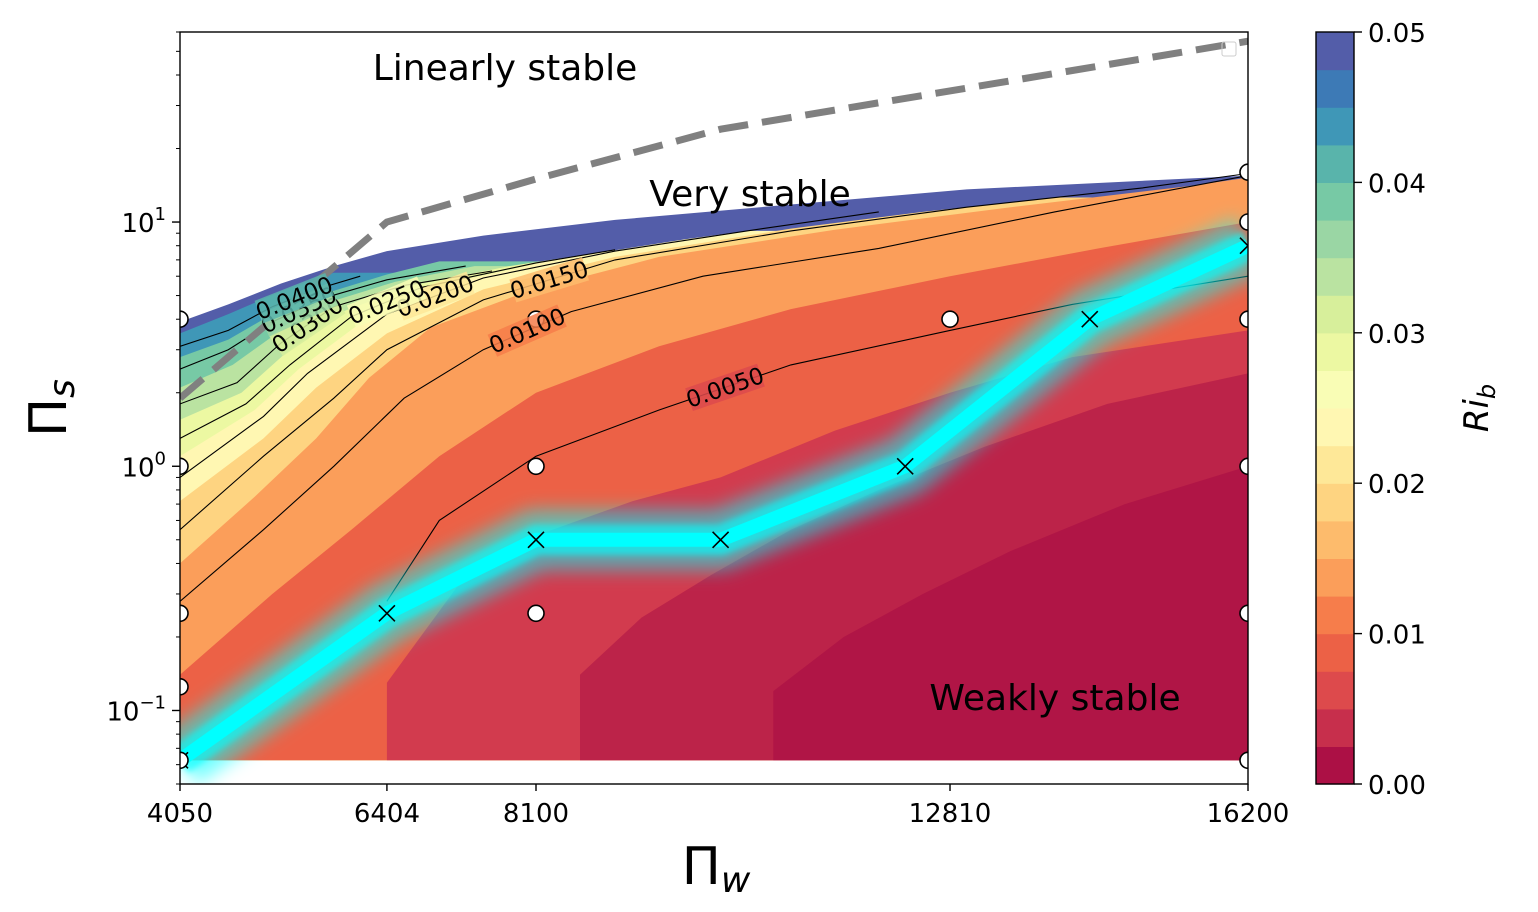 This screenshot has height=912, width=1538. I want to click on colorbar-tick-label: 0.02, so click(1397, 485).